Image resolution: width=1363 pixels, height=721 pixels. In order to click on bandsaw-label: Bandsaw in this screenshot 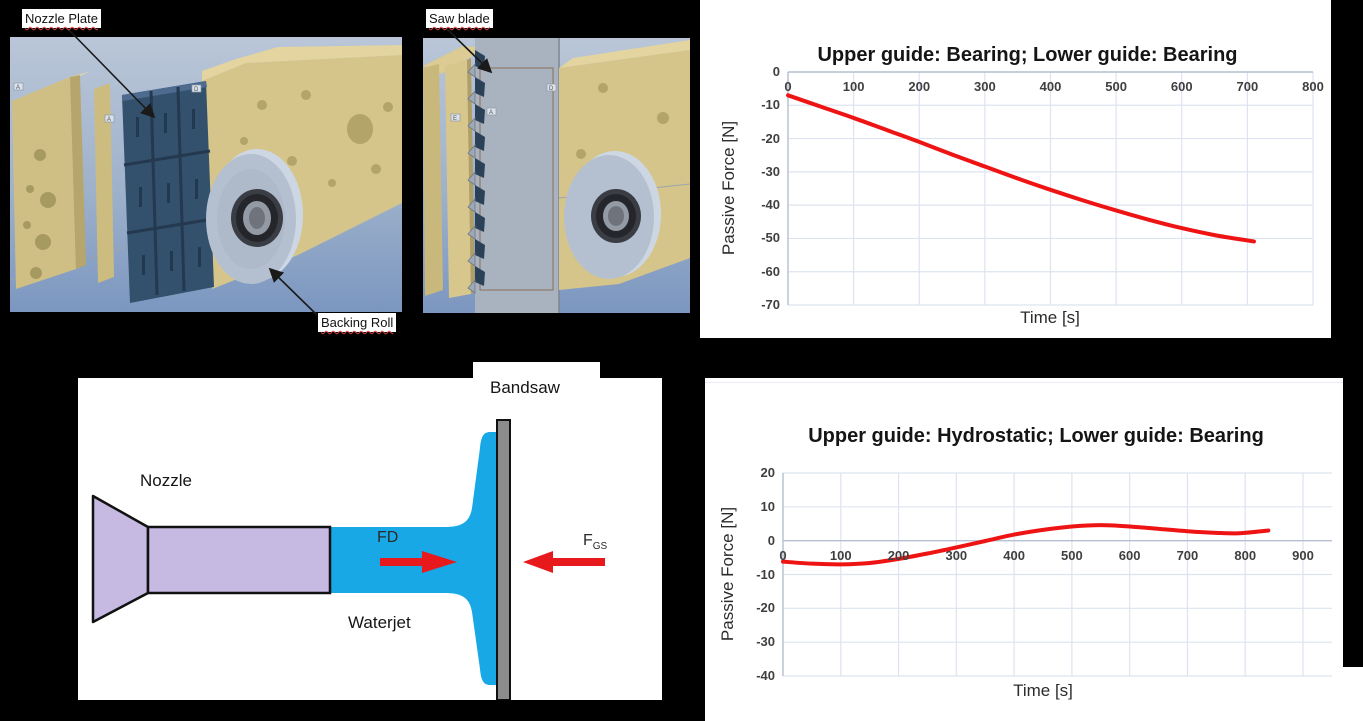, I will do `click(525, 387)`.